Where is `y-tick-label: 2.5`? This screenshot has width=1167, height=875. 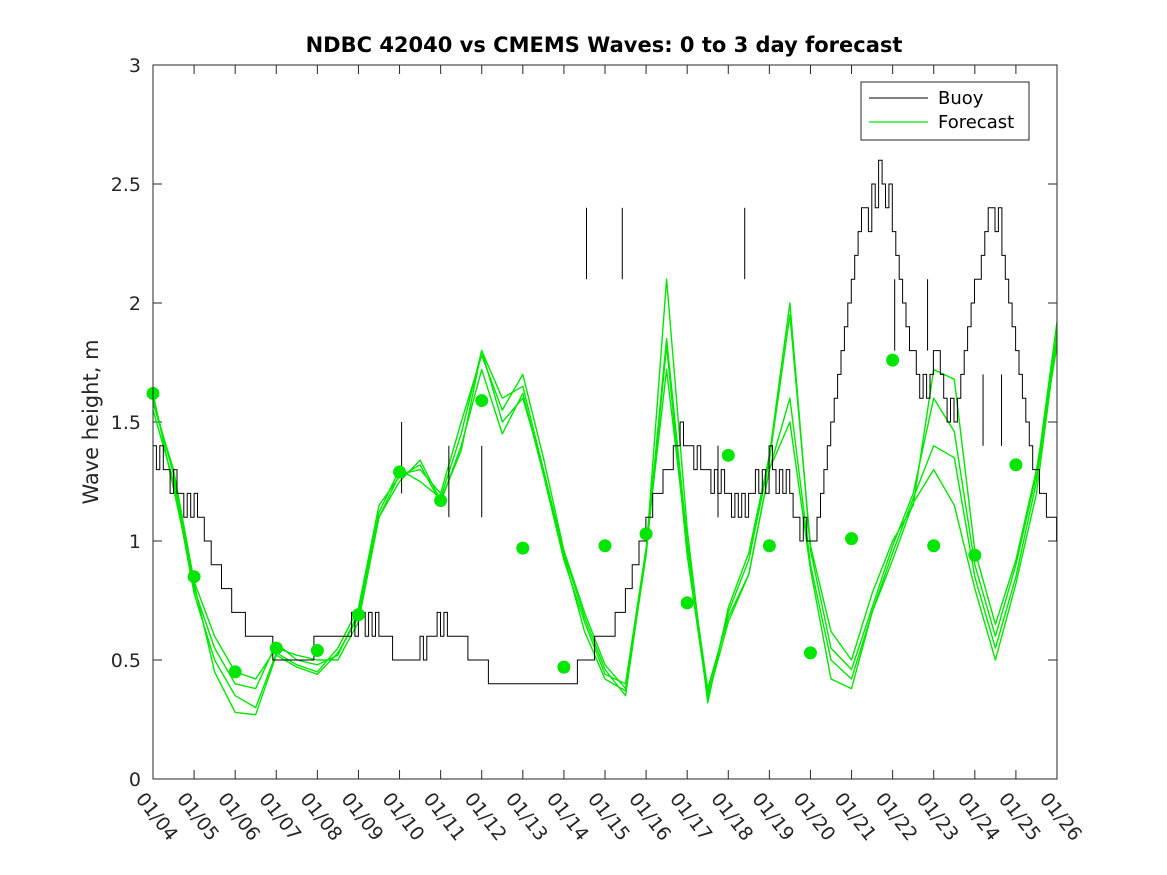
y-tick-label: 2.5 is located at coordinates (126, 185).